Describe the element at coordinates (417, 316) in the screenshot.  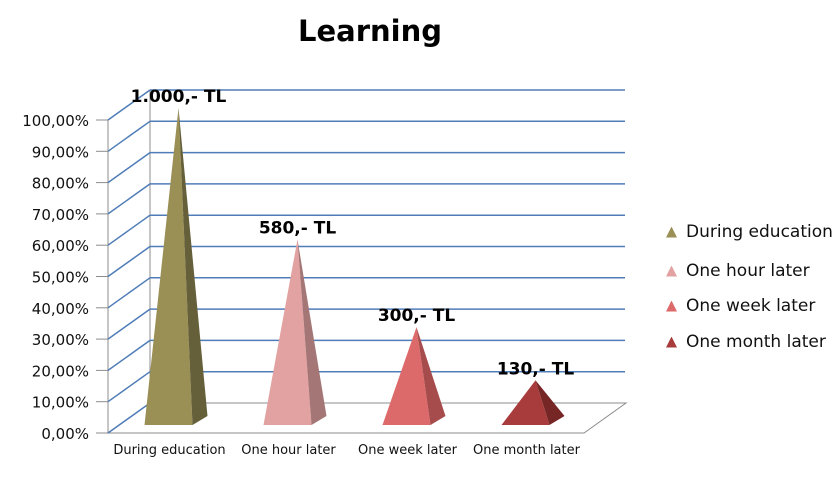
I see `data-label: 300,- TL` at that location.